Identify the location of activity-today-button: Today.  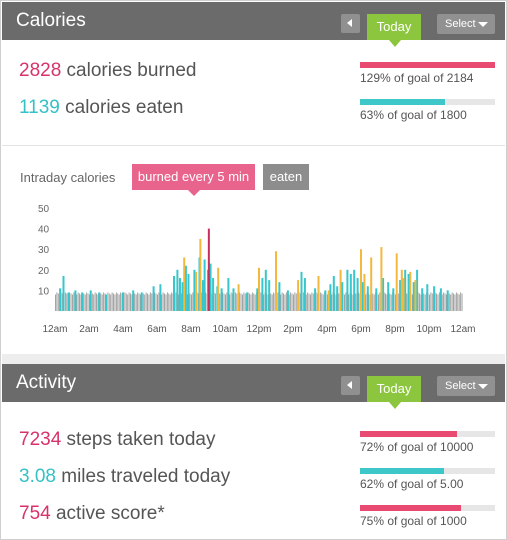
(394, 392).